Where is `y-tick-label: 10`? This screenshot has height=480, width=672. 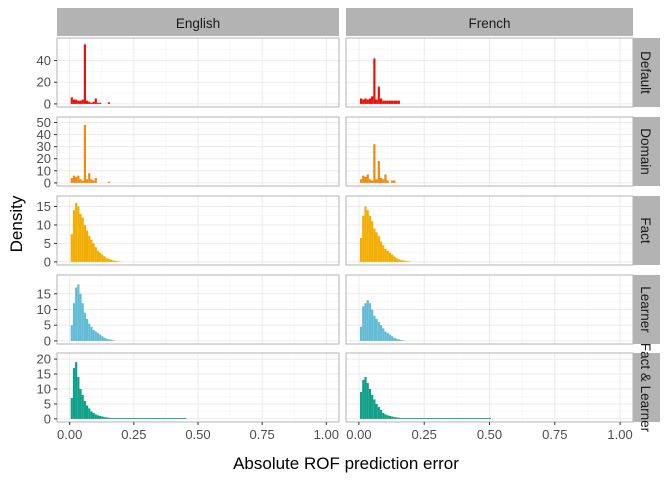 y-tick-label: 10 is located at coordinates (44, 309).